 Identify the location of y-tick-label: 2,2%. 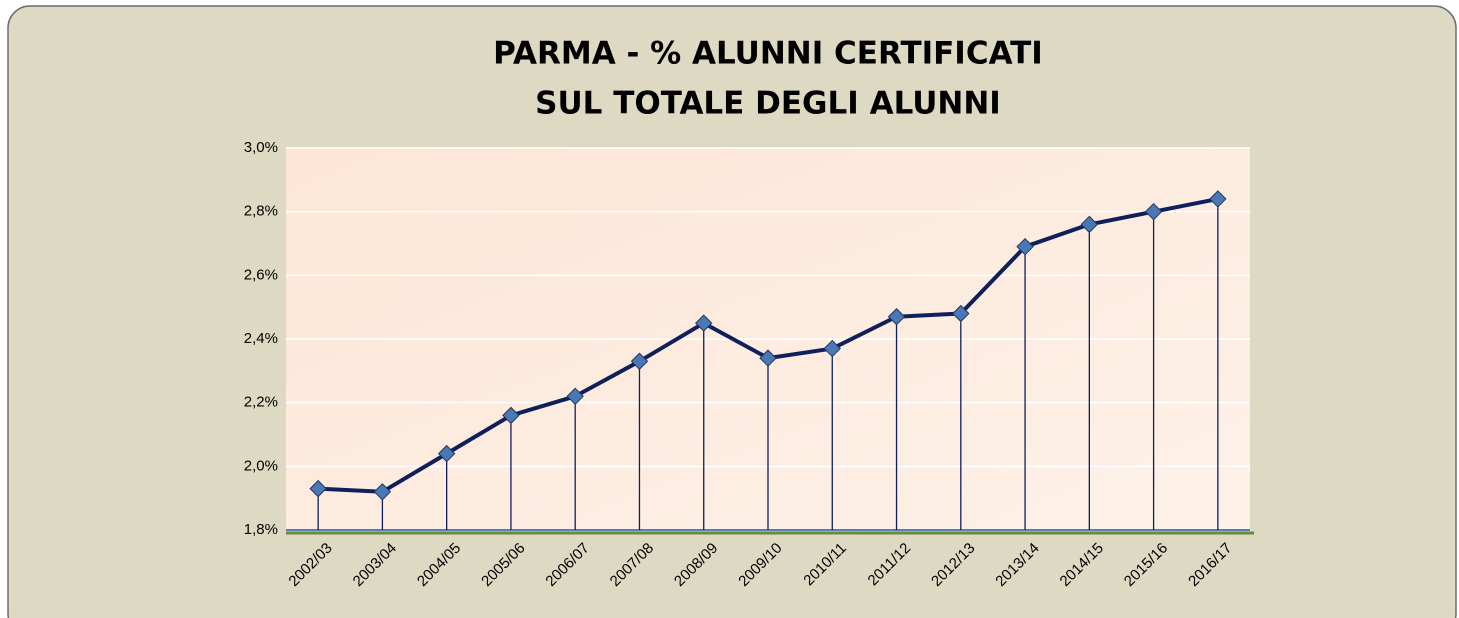
(261, 402).